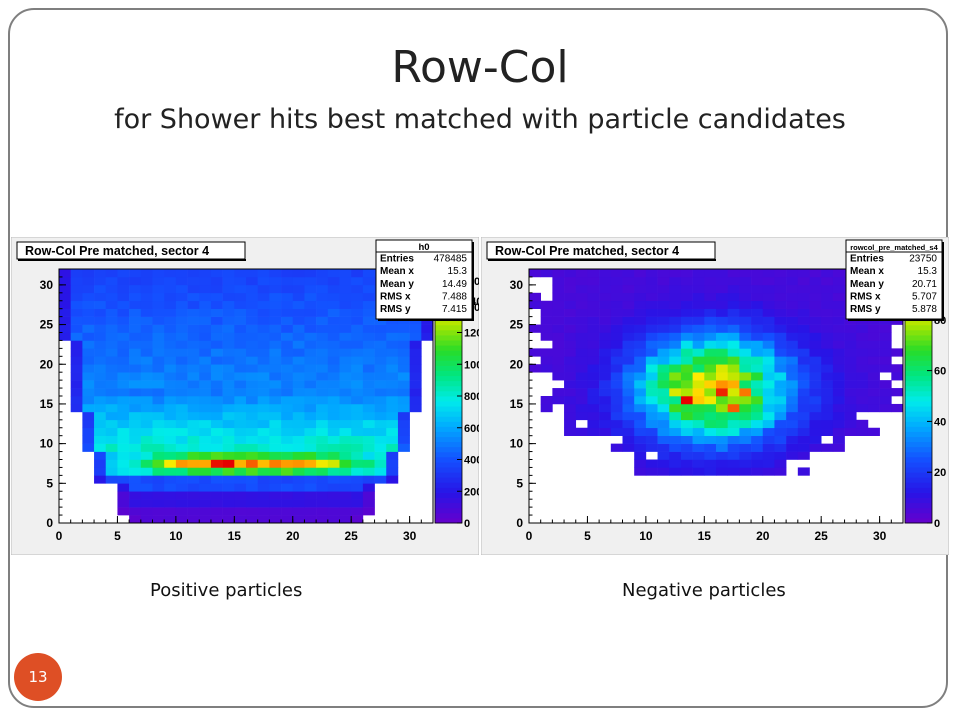  What do you see at coordinates (517, 285) in the screenshot?
I see `y-tick-label: 30` at bounding box center [517, 285].